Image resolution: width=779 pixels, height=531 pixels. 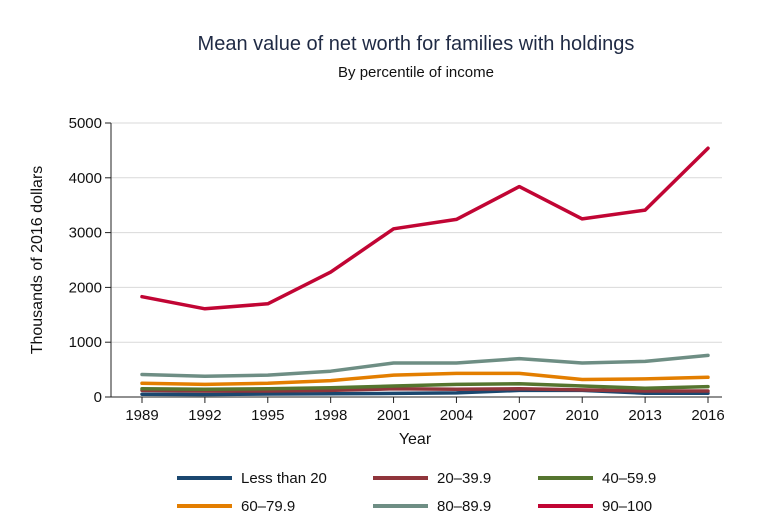 What do you see at coordinates (85, 287) in the screenshot?
I see `y-tick-label: 2000` at bounding box center [85, 287].